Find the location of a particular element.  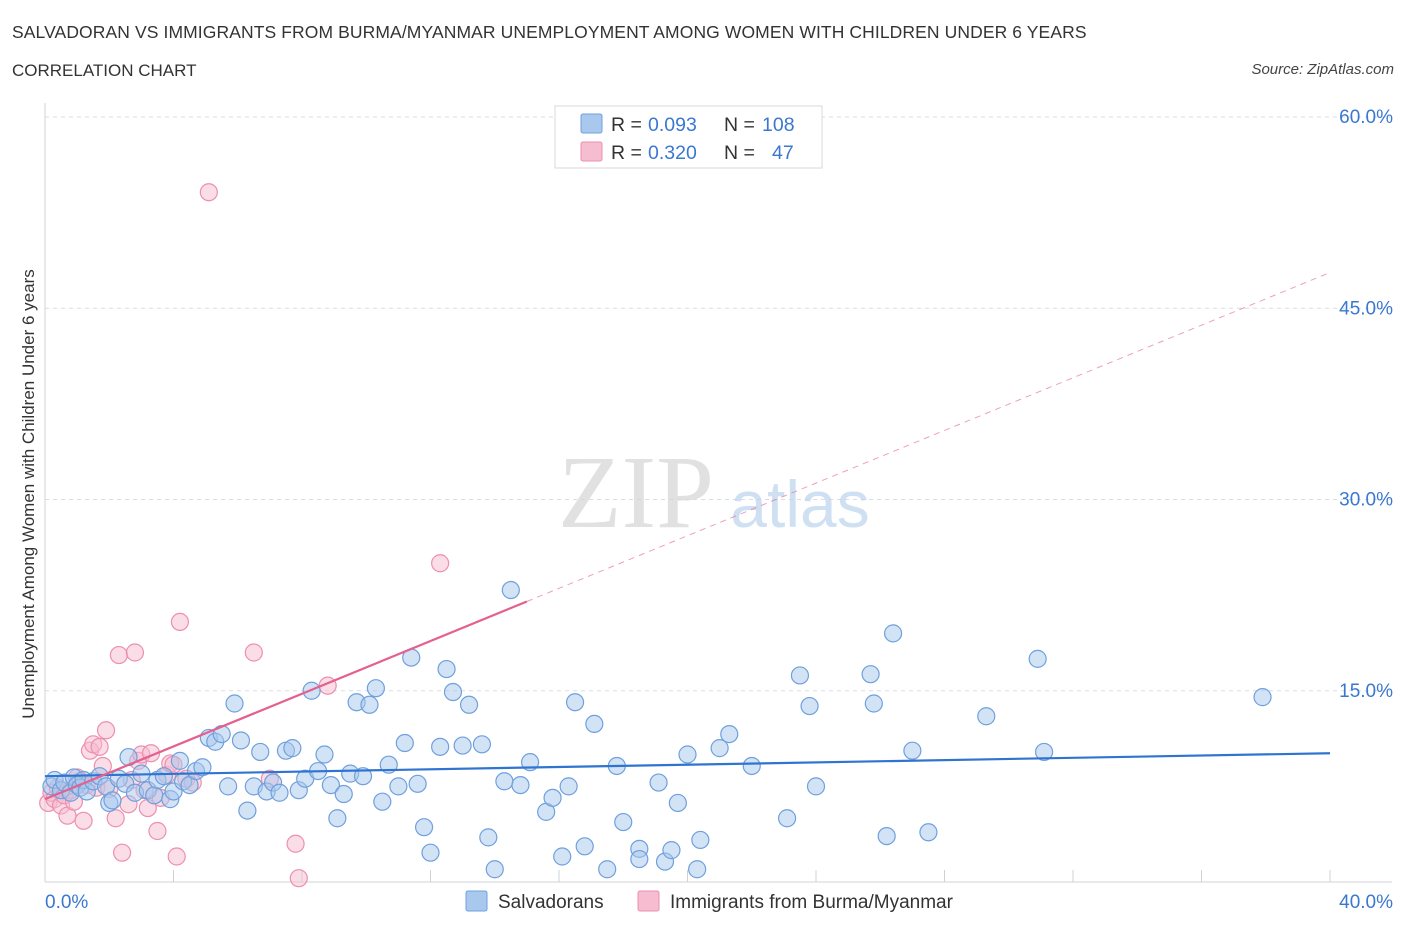

stats-legend: R = 0.093 N = 108 R = 0.320 N = 47 is located at coordinates (688, 137).